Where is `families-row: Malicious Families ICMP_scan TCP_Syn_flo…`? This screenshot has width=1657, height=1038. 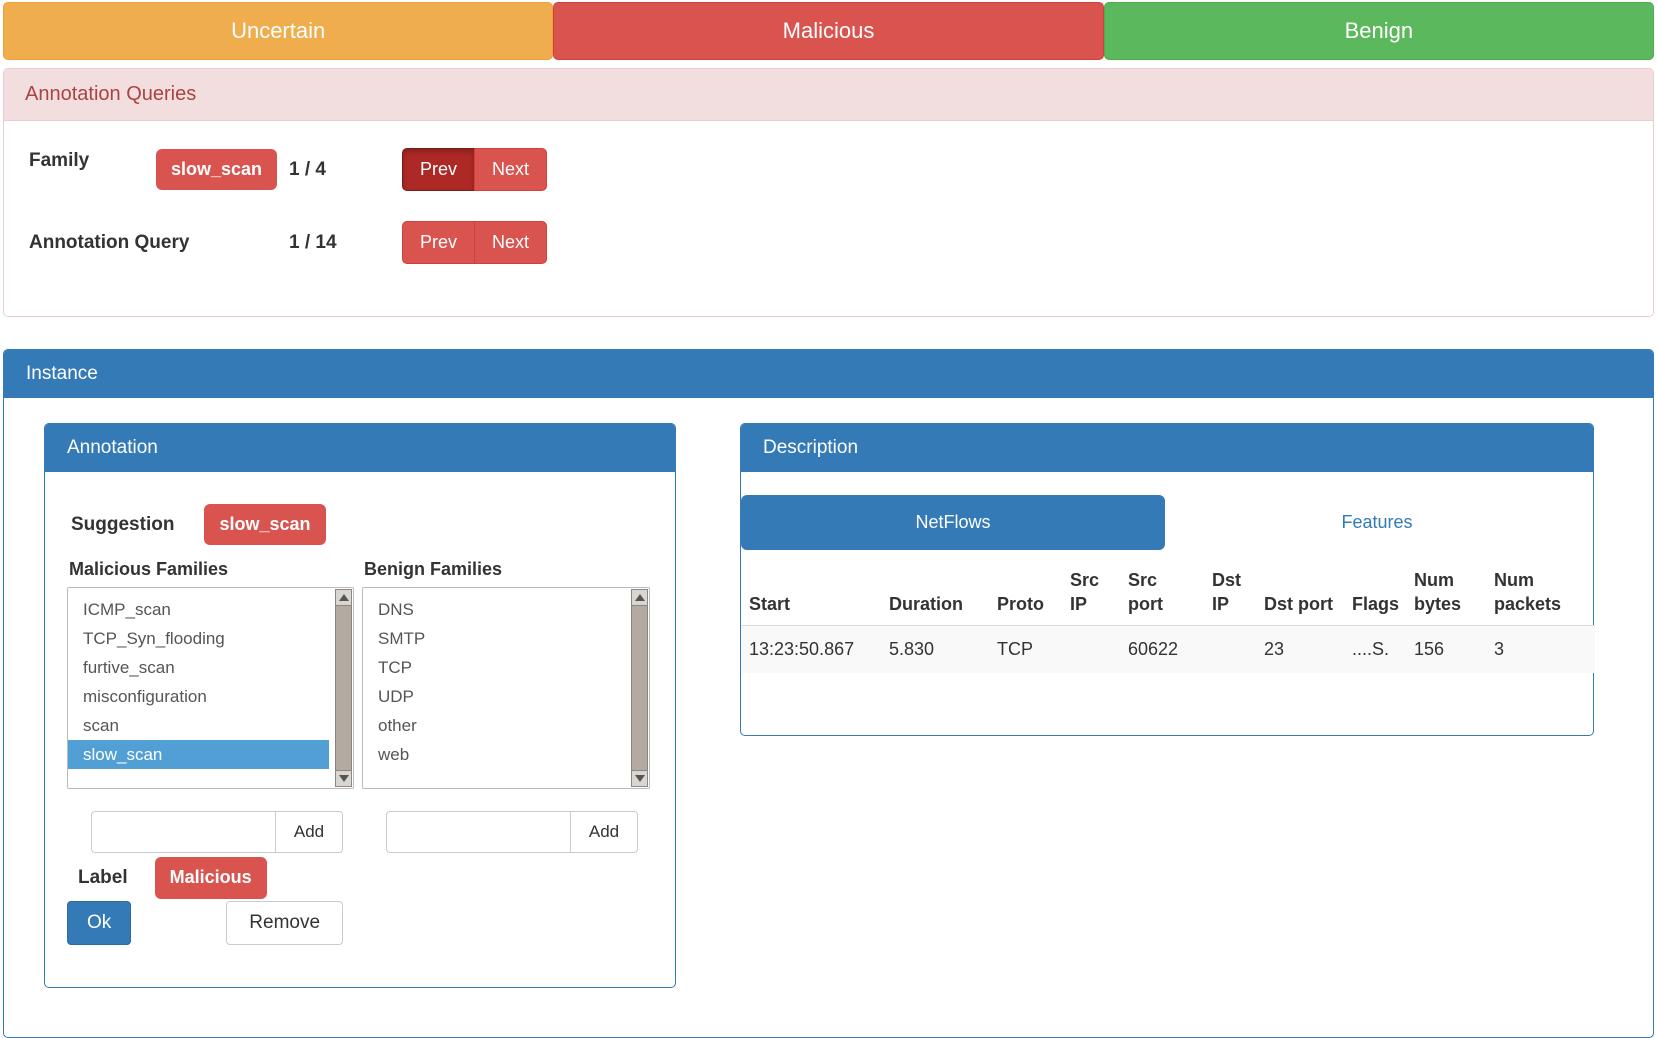
families-row: Malicious Families ICMP_scan TCP_Syn_flo… is located at coordinates (360, 706).